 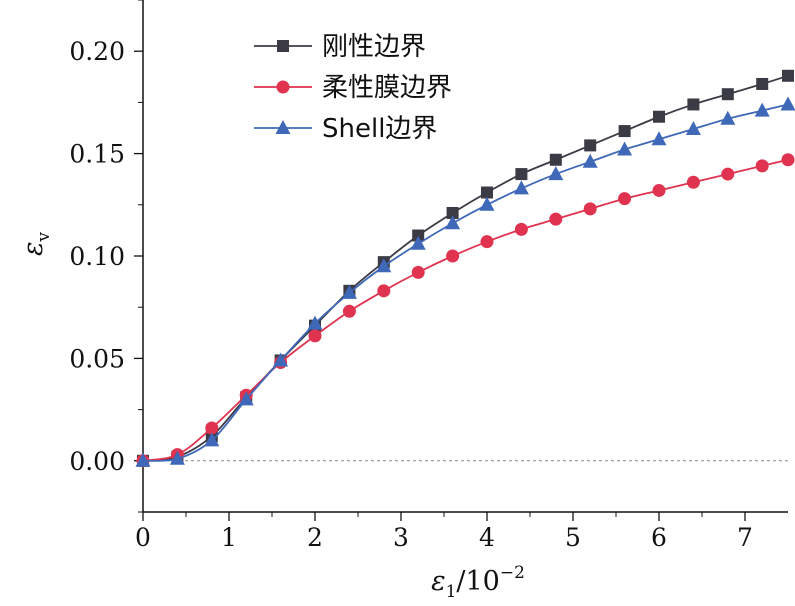 I want to click on x-tick-label: 4, so click(x=487, y=537).